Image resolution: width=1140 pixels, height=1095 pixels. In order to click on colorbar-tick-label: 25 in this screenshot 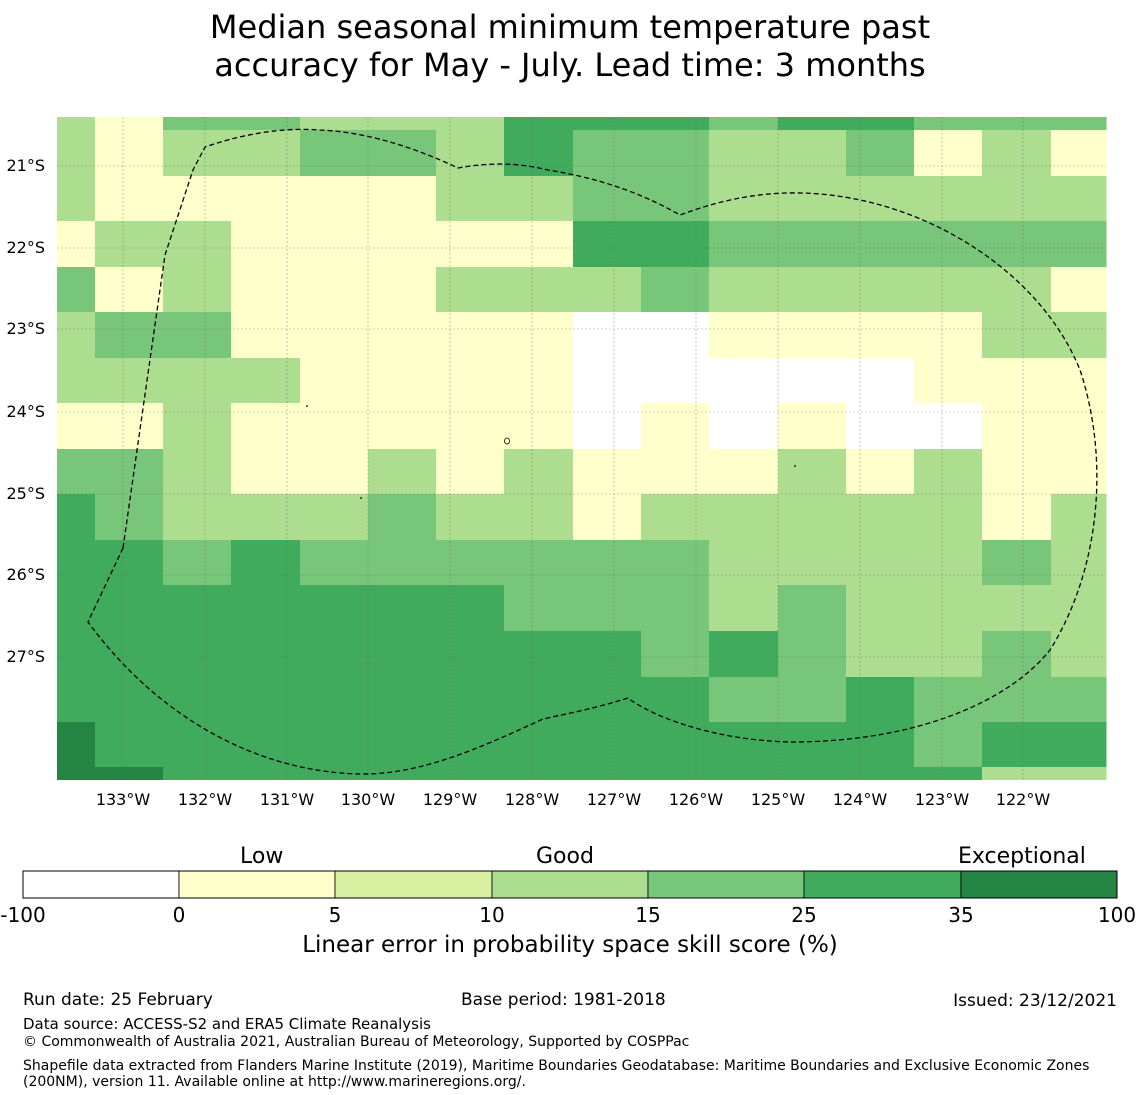, I will do `click(804, 915)`.